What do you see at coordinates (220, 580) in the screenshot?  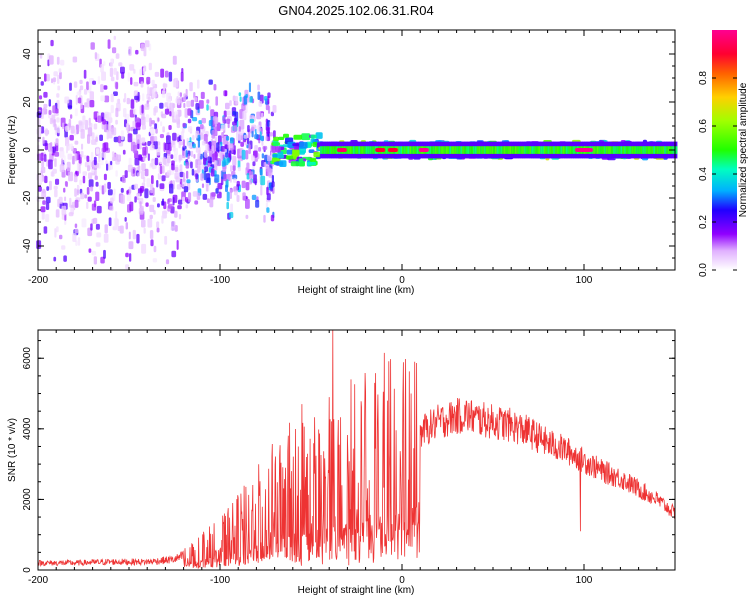 I see `x-tick-label: -100` at bounding box center [220, 580].